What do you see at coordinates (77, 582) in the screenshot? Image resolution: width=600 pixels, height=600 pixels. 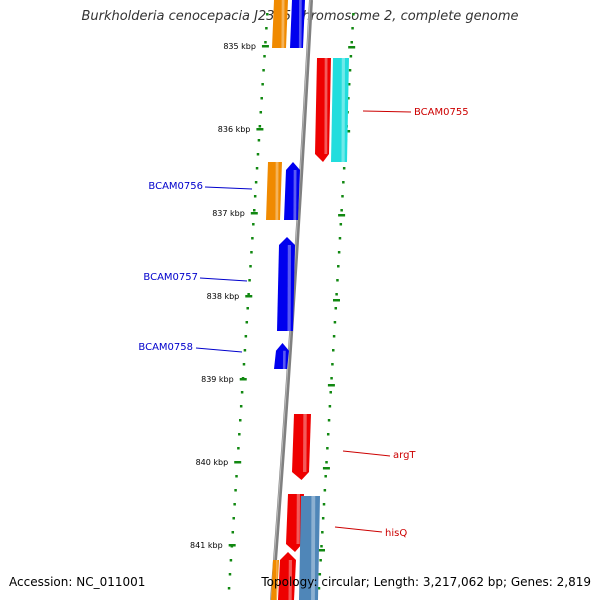 I see `accession-text: Accession: NC_011001` at bounding box center [77, 582].